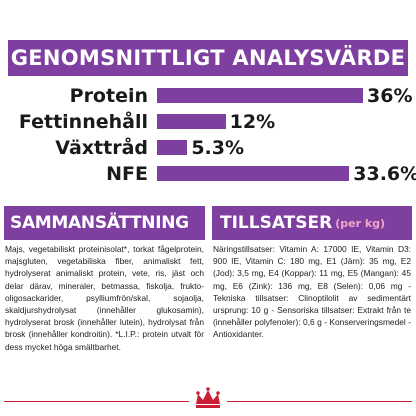  What do you see at coordinates (108, 96) in the screenshot?
I see `analysis-label: Protein` at bounding box center [108, 96].